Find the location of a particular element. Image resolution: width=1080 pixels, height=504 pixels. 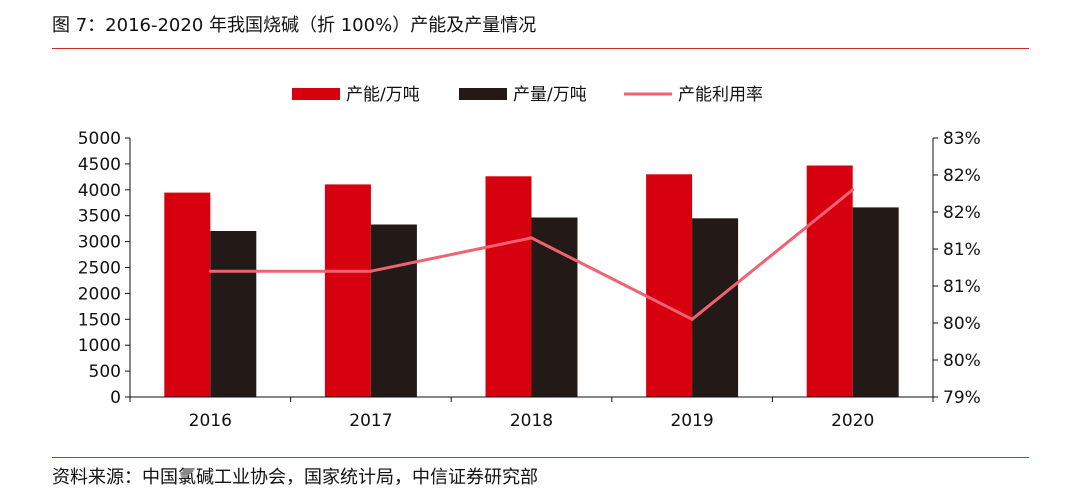

legend: 产能/万吨 产量/万吨 产能利用率 is located at coordinates (527, 95).